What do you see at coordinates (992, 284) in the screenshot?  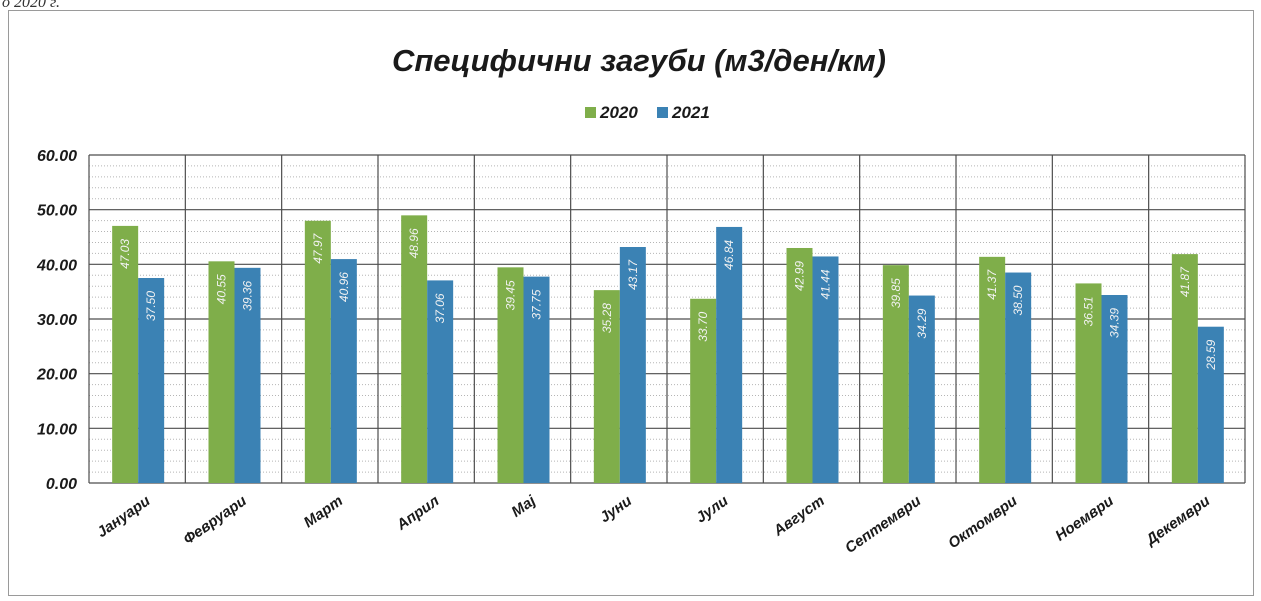 I see `data-label-2020: 41.37` at bounding box center [992, 284].